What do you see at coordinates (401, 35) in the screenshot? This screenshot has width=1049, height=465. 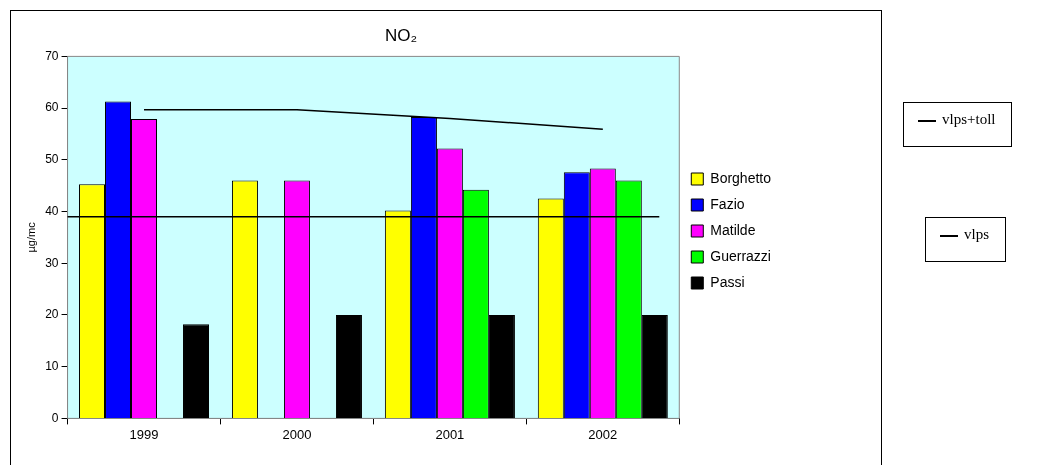 I see `chart-title: NO₂` at bounding box center [401, 35].